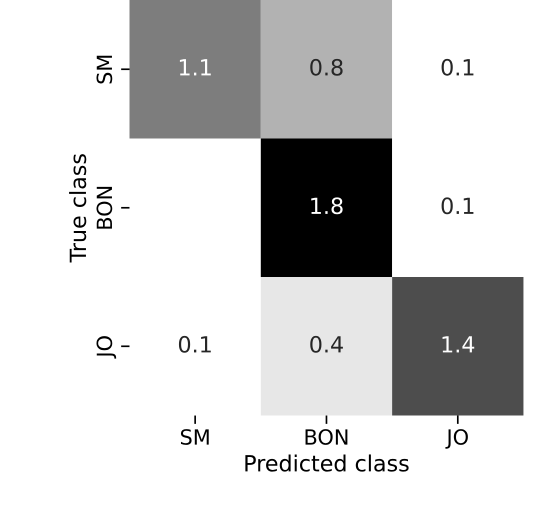  Describe the element at coordinates (106, 347) in the screenshot. I see `y-tick-label: JO` at that location.